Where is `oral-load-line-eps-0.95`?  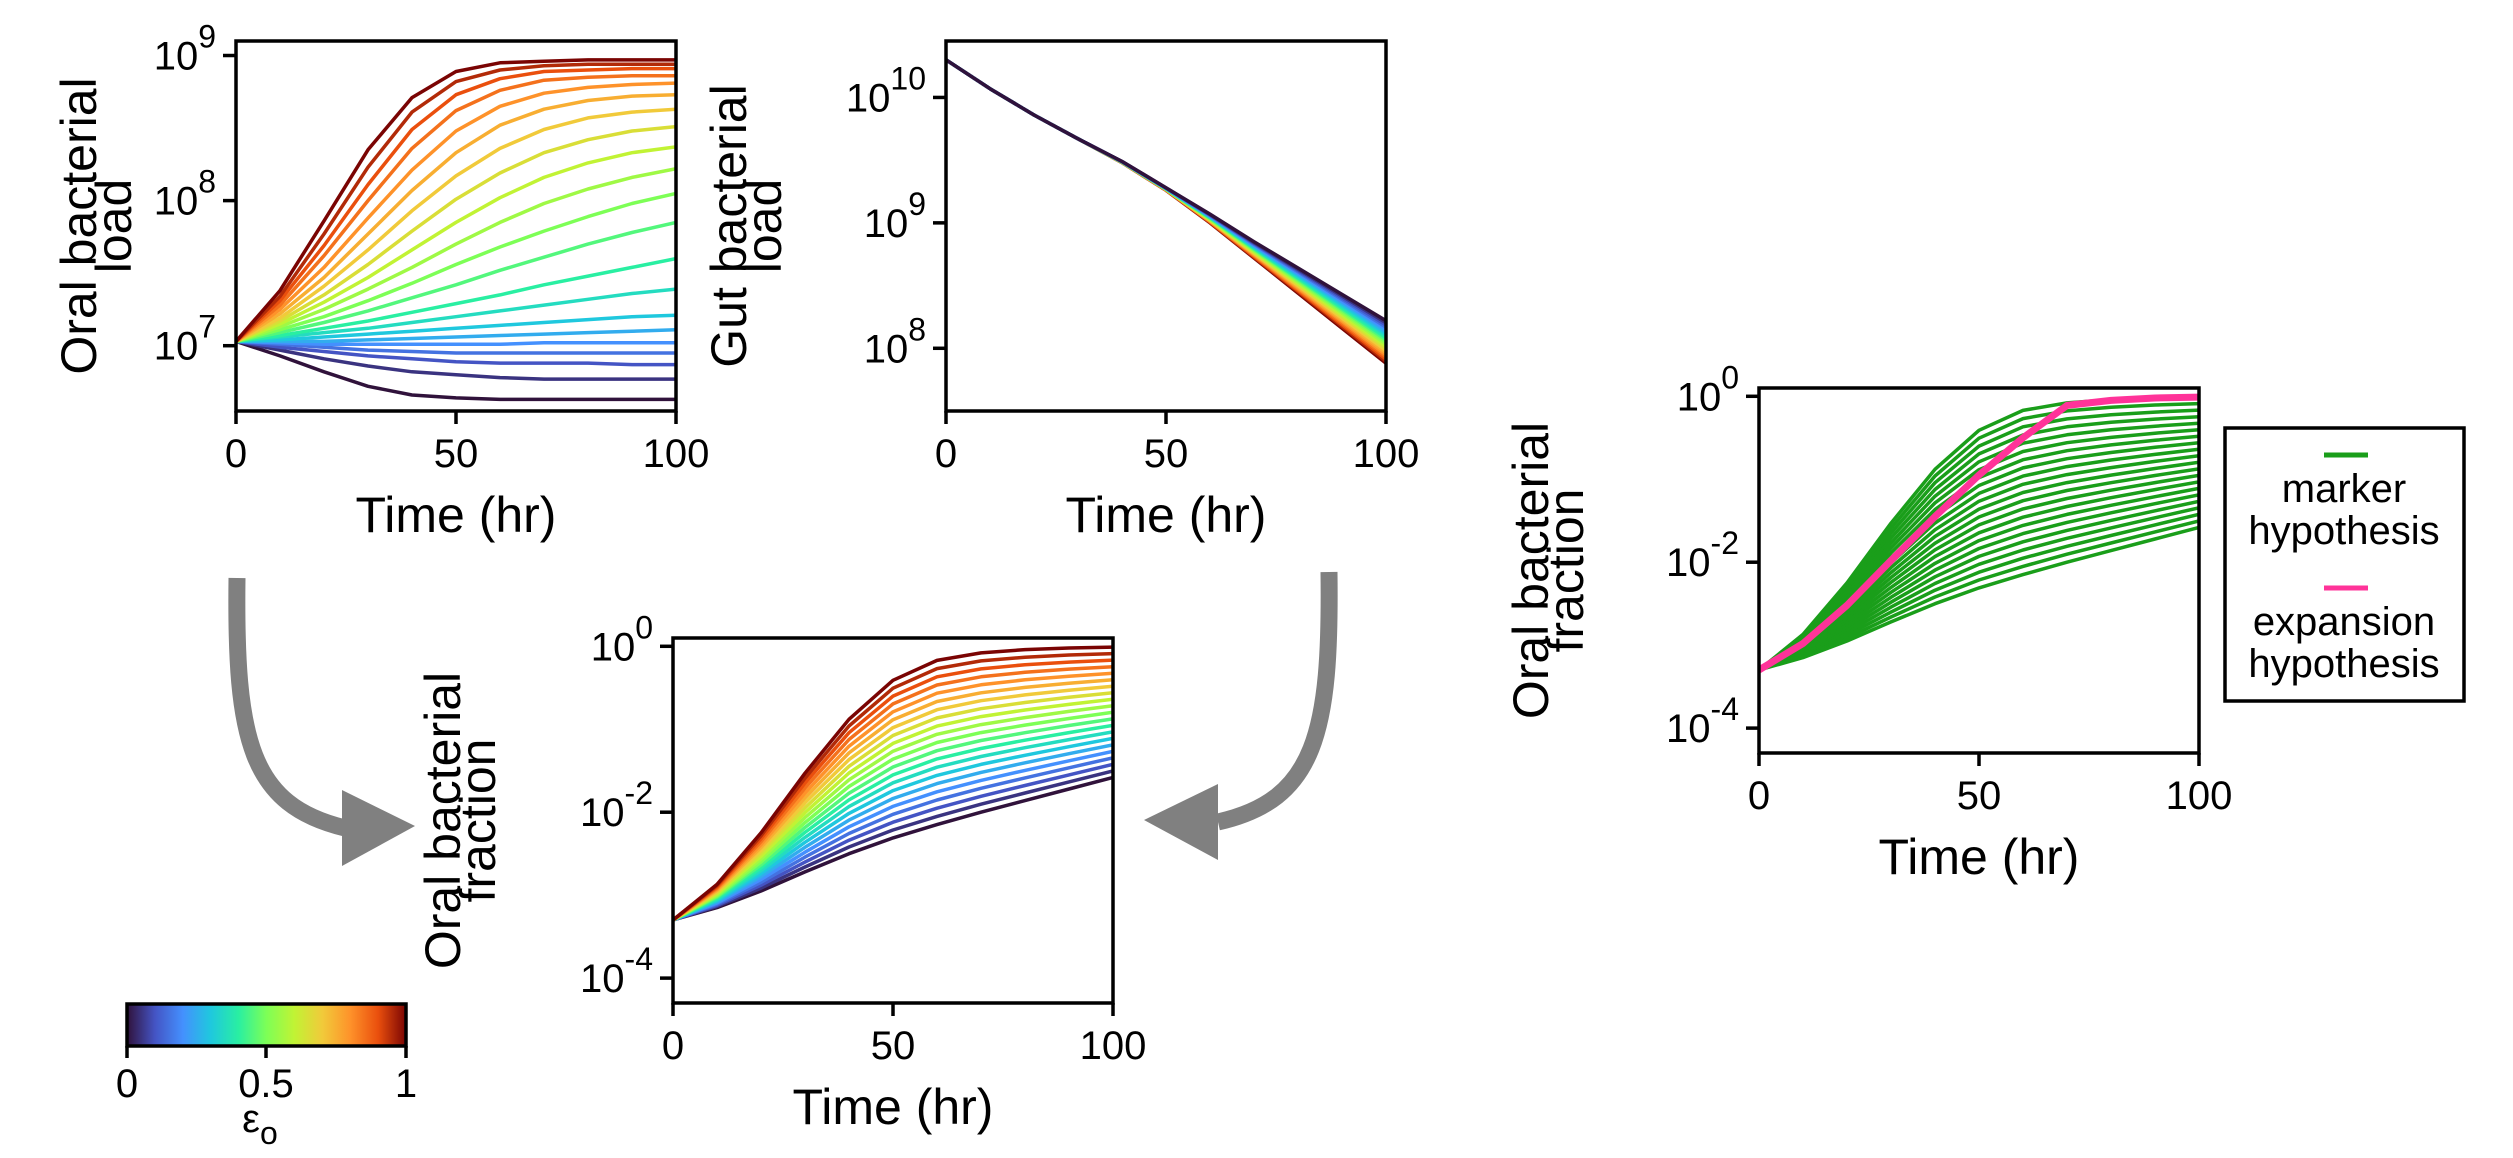 oral-load-line-eps-0.95 is located at coordinates (456, 202).